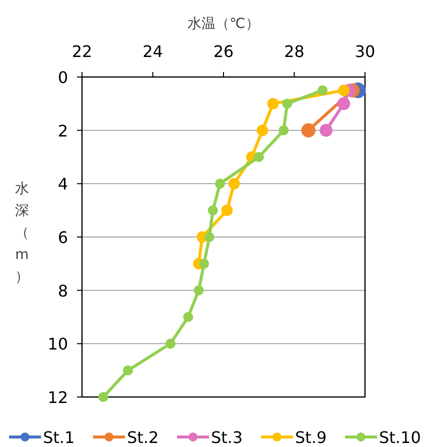 The width and height of the screenshot is (428, 447). Describe the element at coordinates (224, 24) in the screenshot. I see `x-axis-title: 水温（℃）` at that location.